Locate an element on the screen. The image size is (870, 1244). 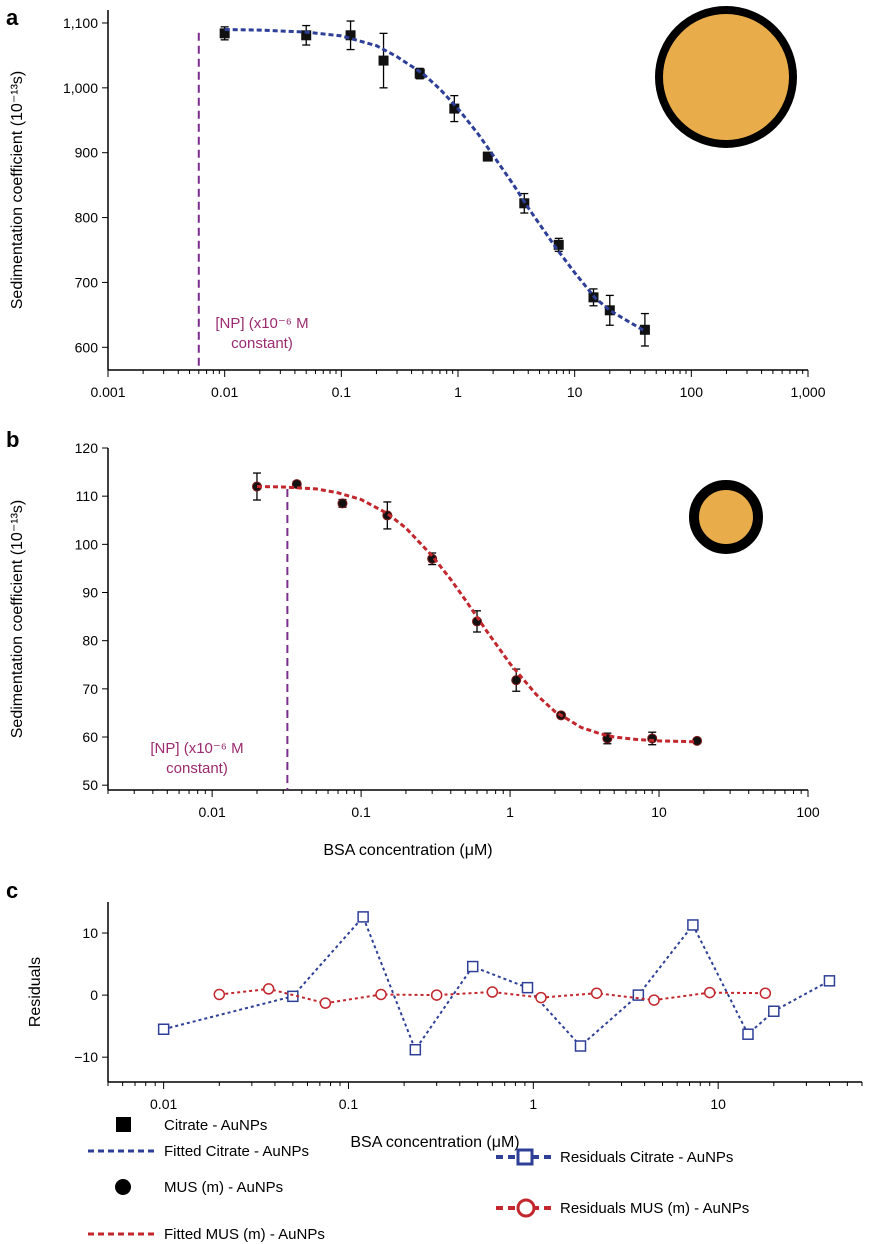
y-axis-title: Residuals is located at coordinates (35, 992).